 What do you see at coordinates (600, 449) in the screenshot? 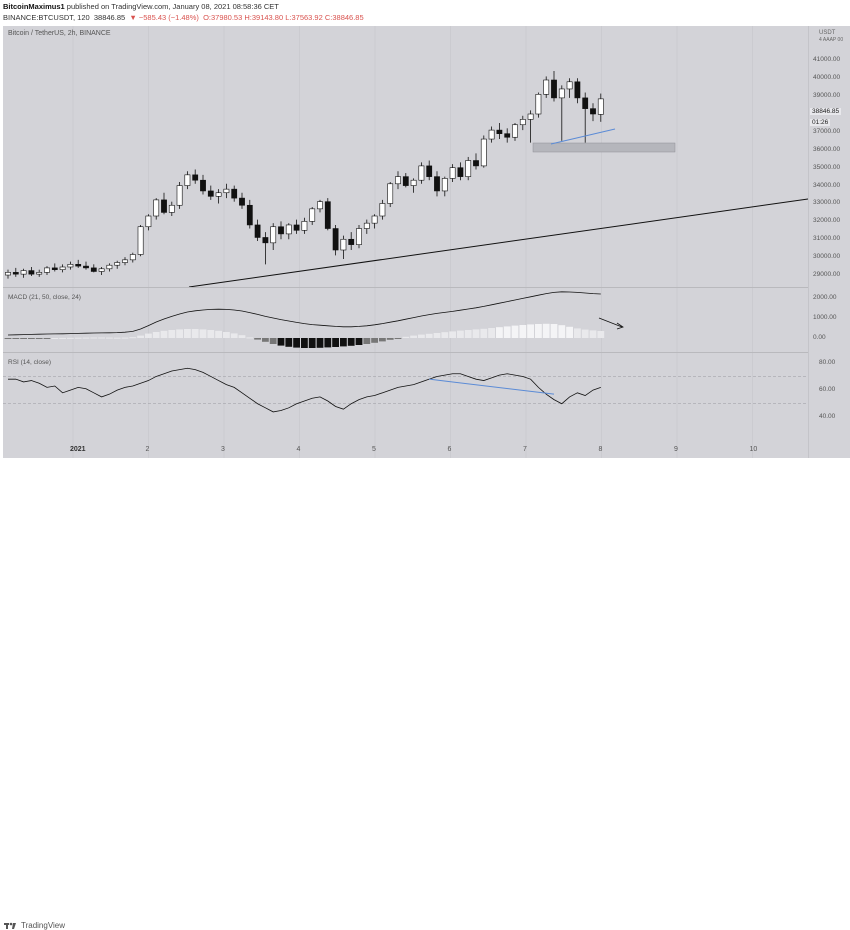
I see `x-tick-label: 8` at bounding box center [600, 449].